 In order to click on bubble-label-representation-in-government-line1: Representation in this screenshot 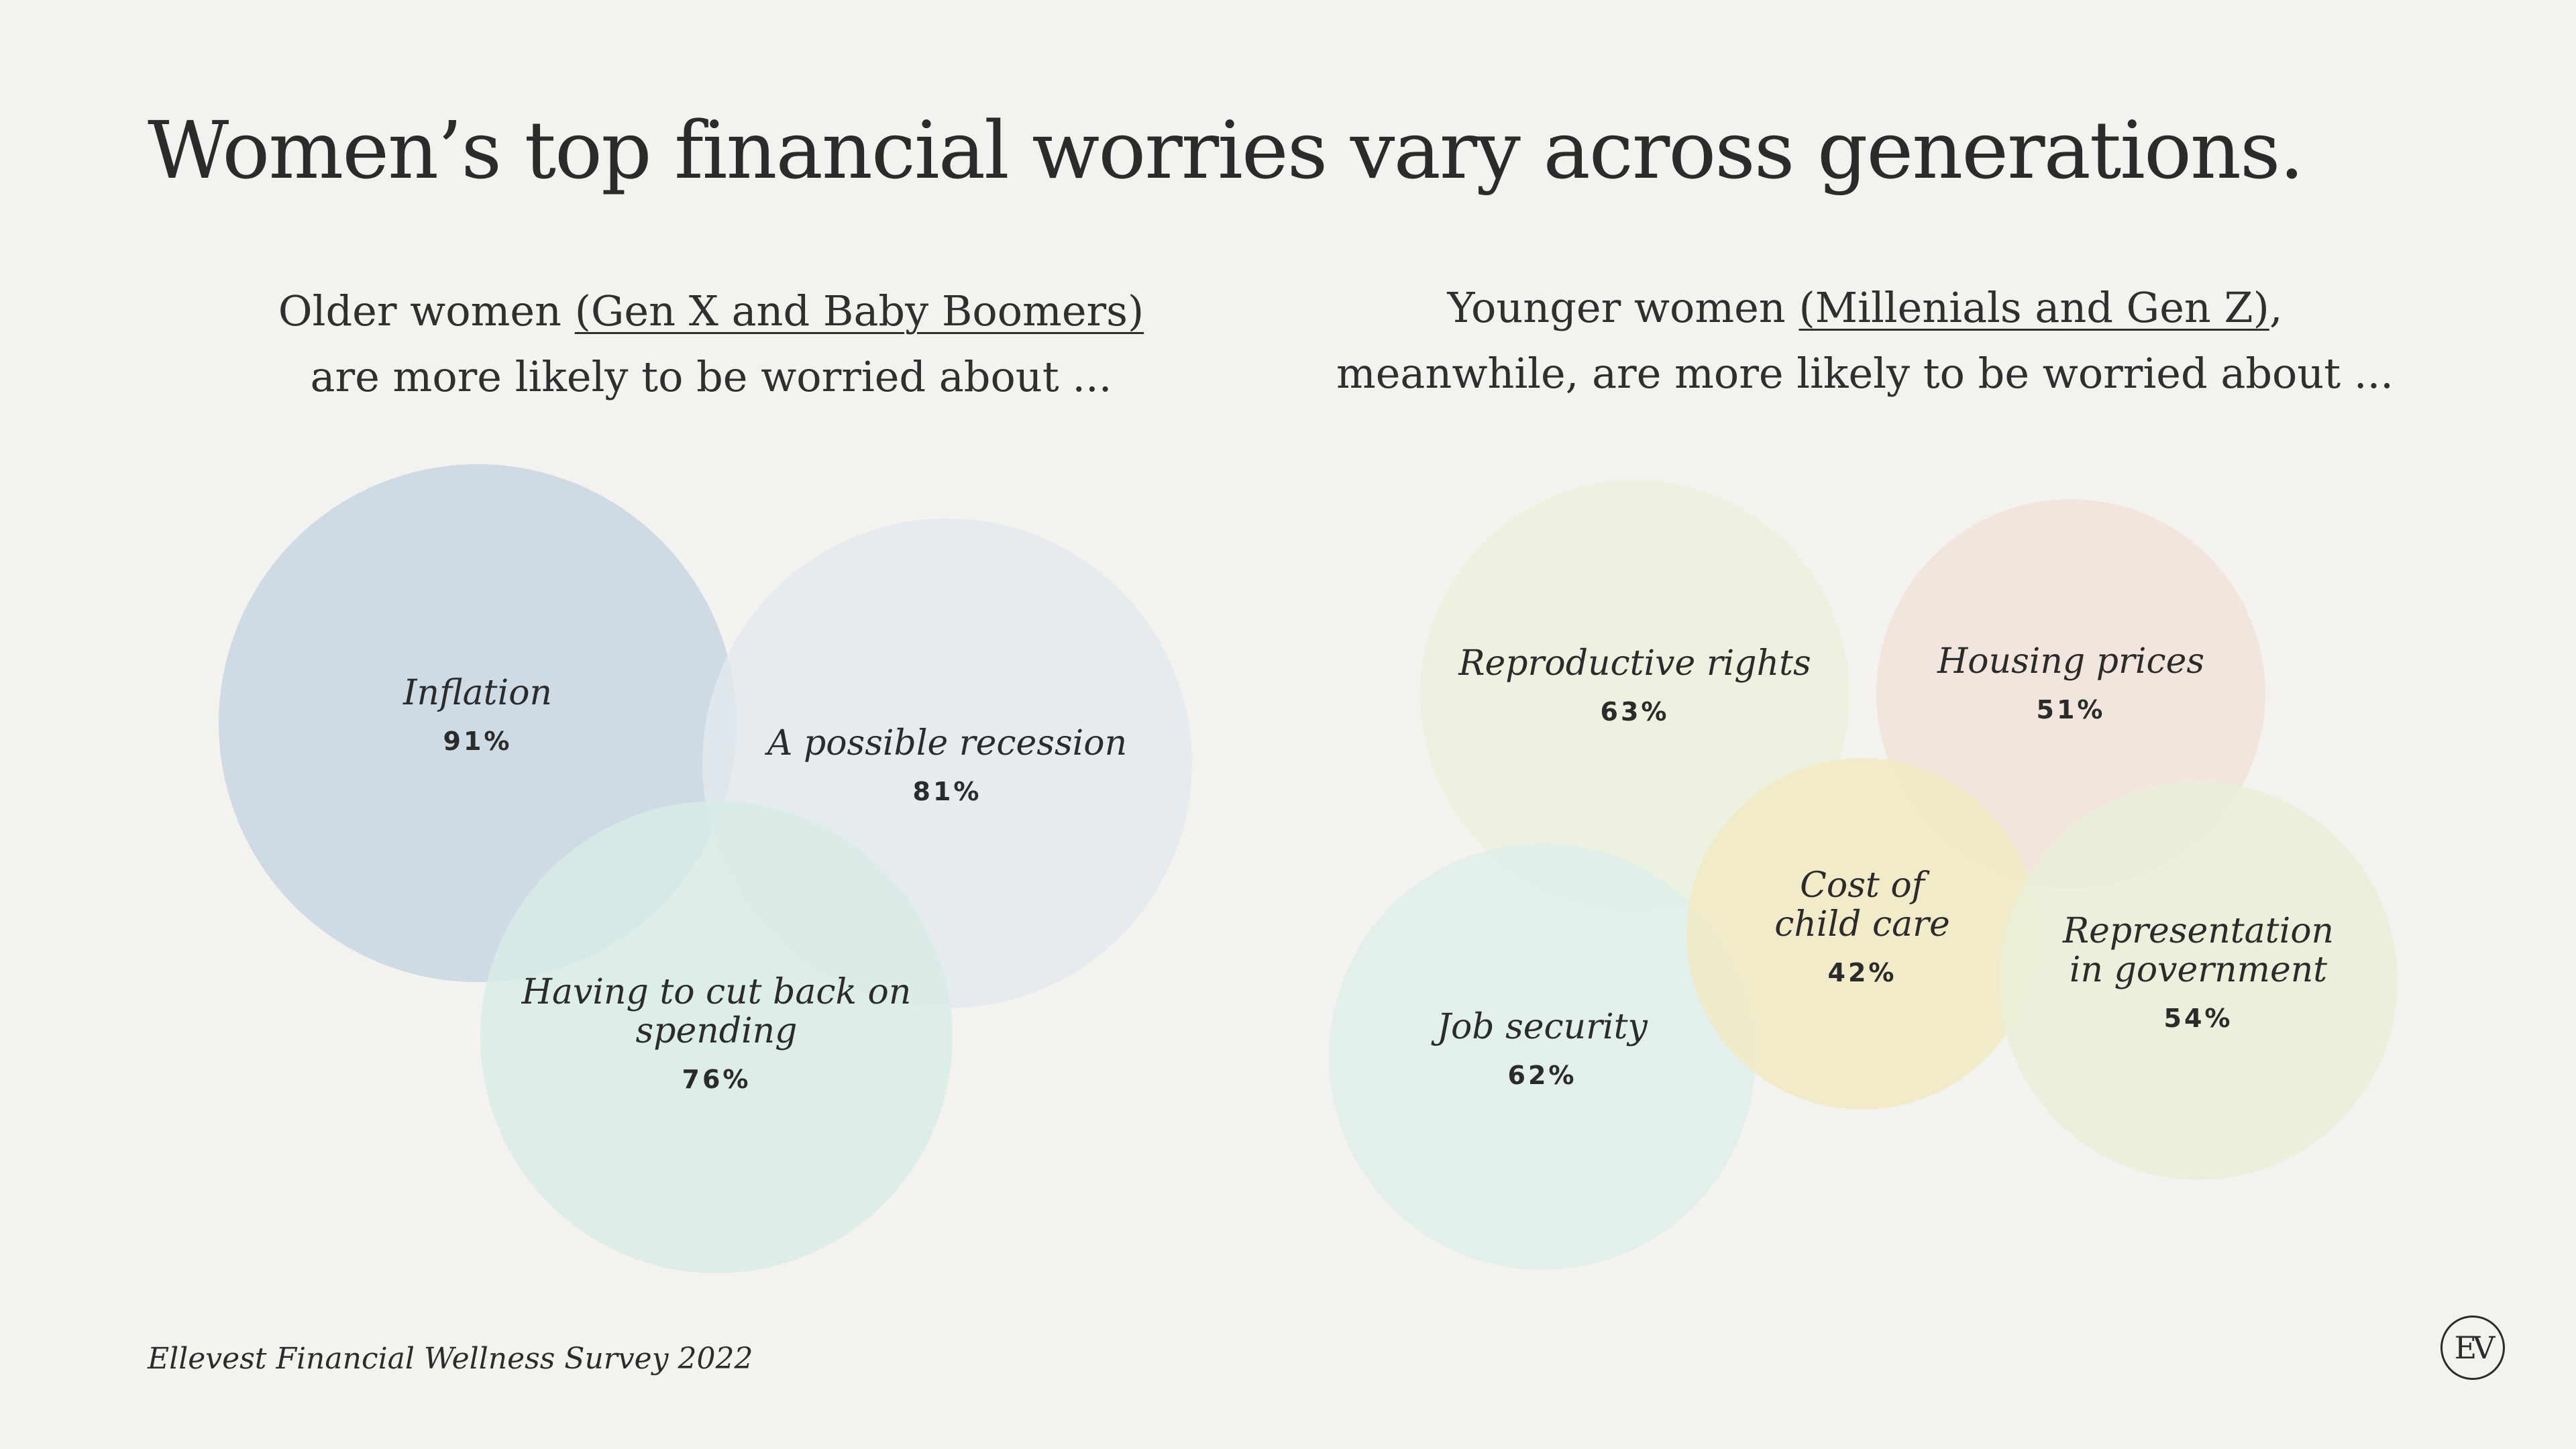, I will do `click(2198, 931)`.